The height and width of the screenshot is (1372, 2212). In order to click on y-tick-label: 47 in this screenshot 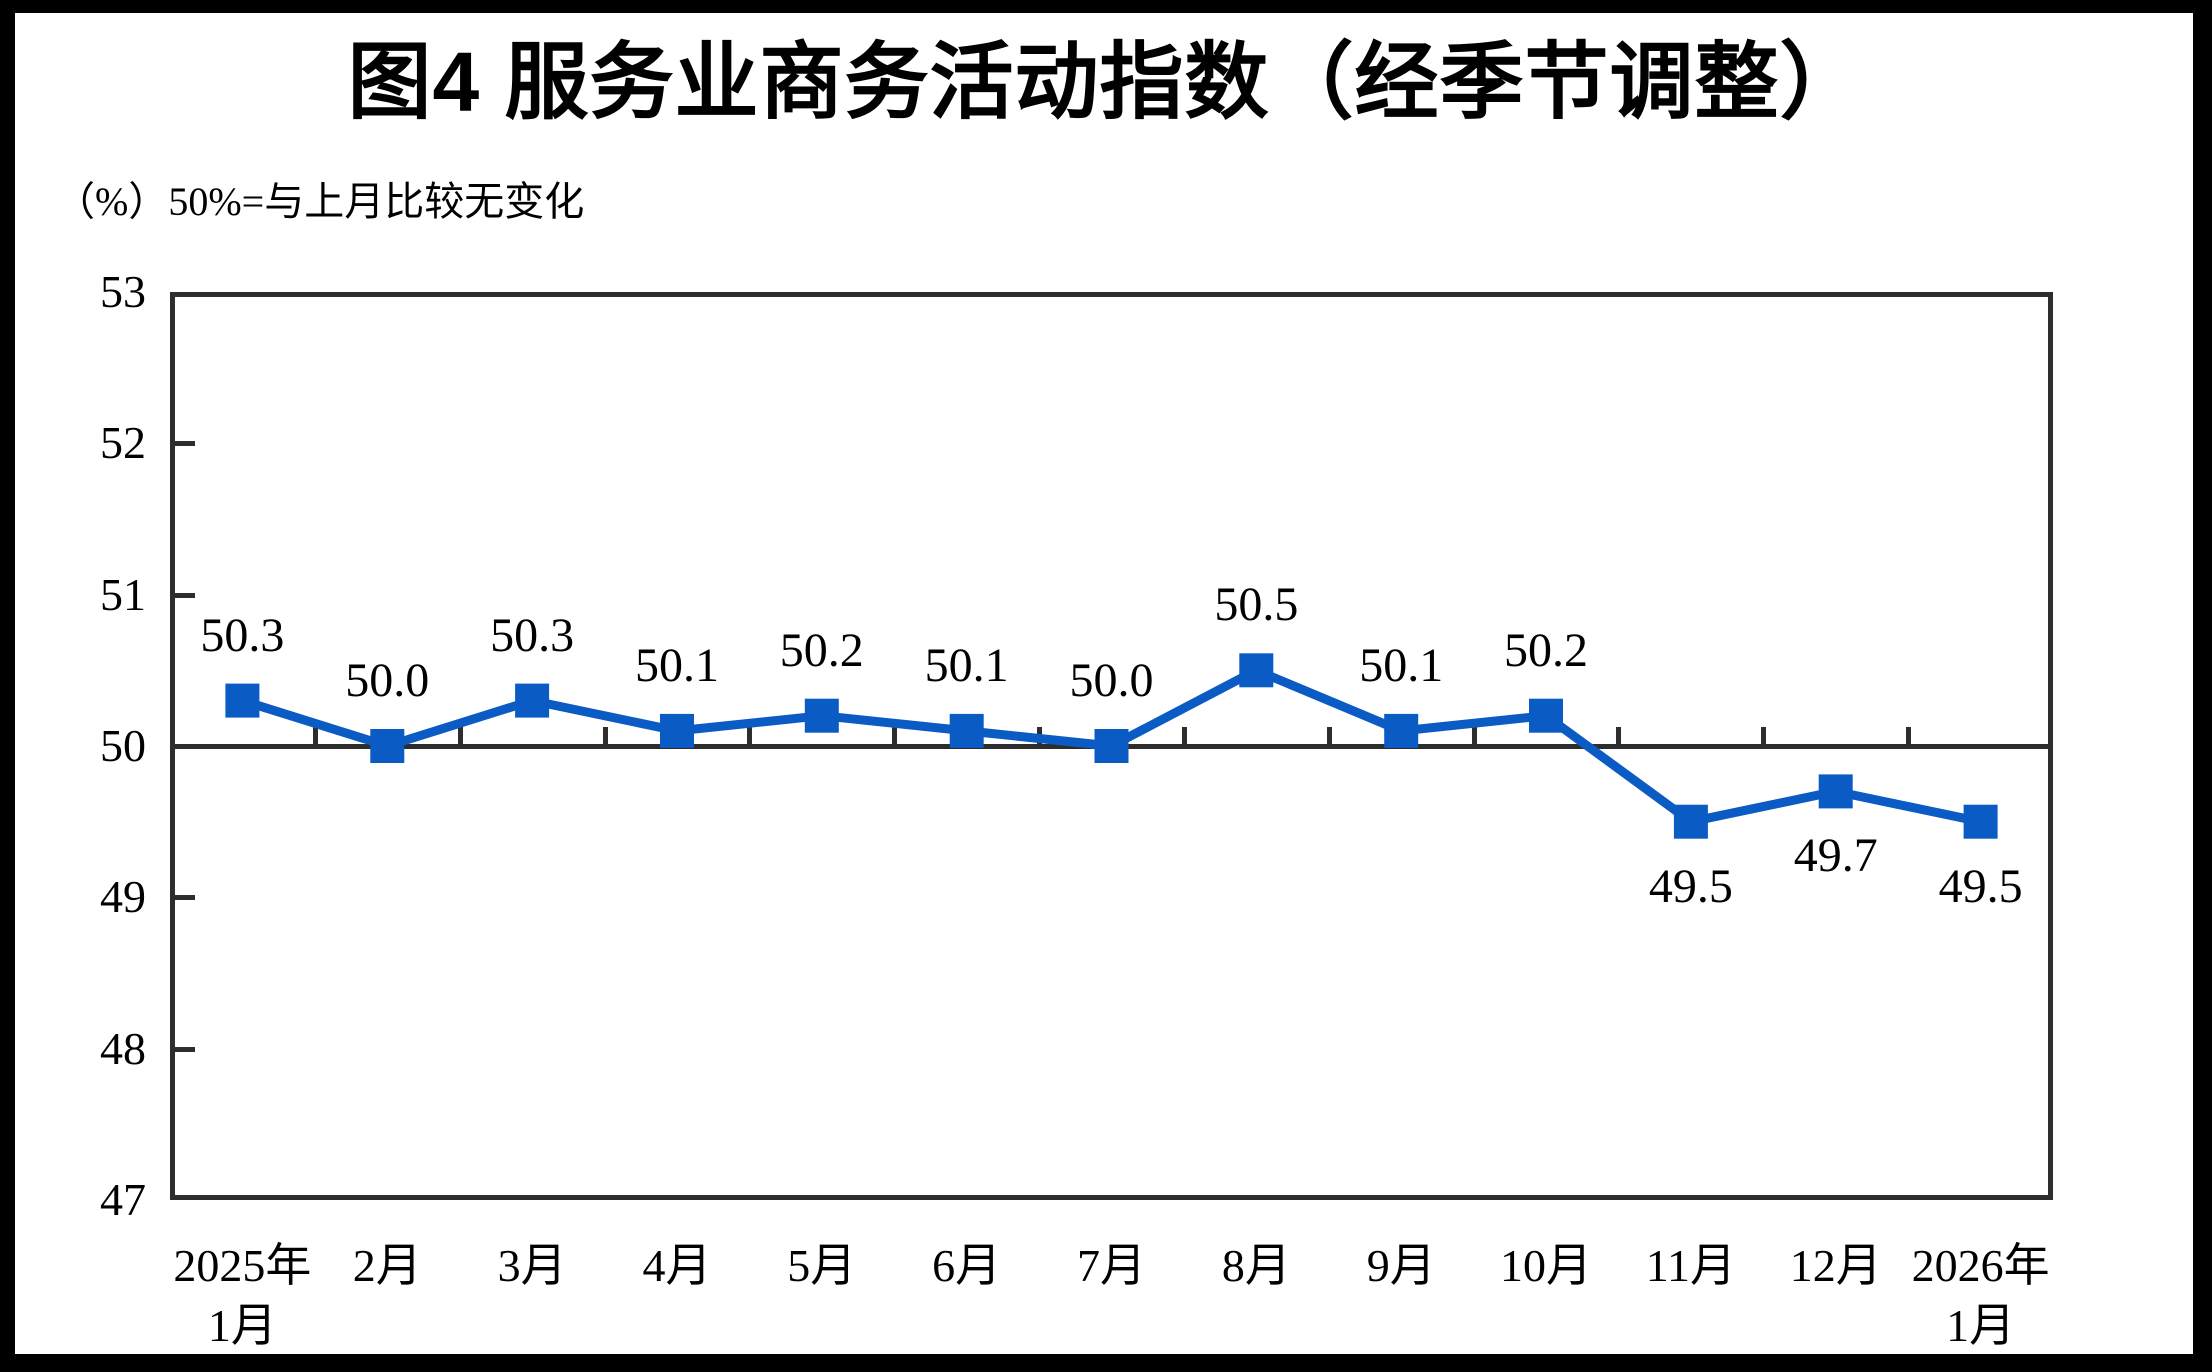, I will do `click(123, 1199)`.